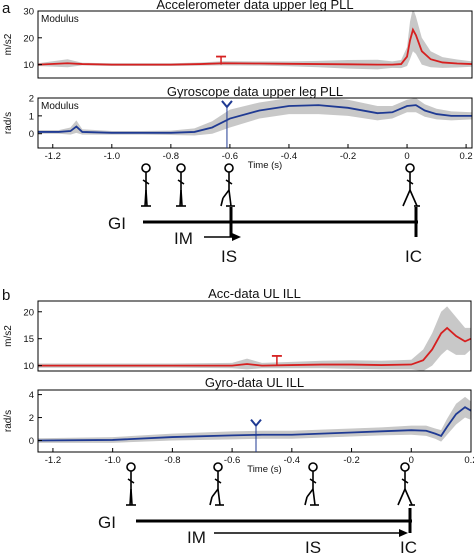  I want to click on plot-frame-a-gyro, so click(255, 123).